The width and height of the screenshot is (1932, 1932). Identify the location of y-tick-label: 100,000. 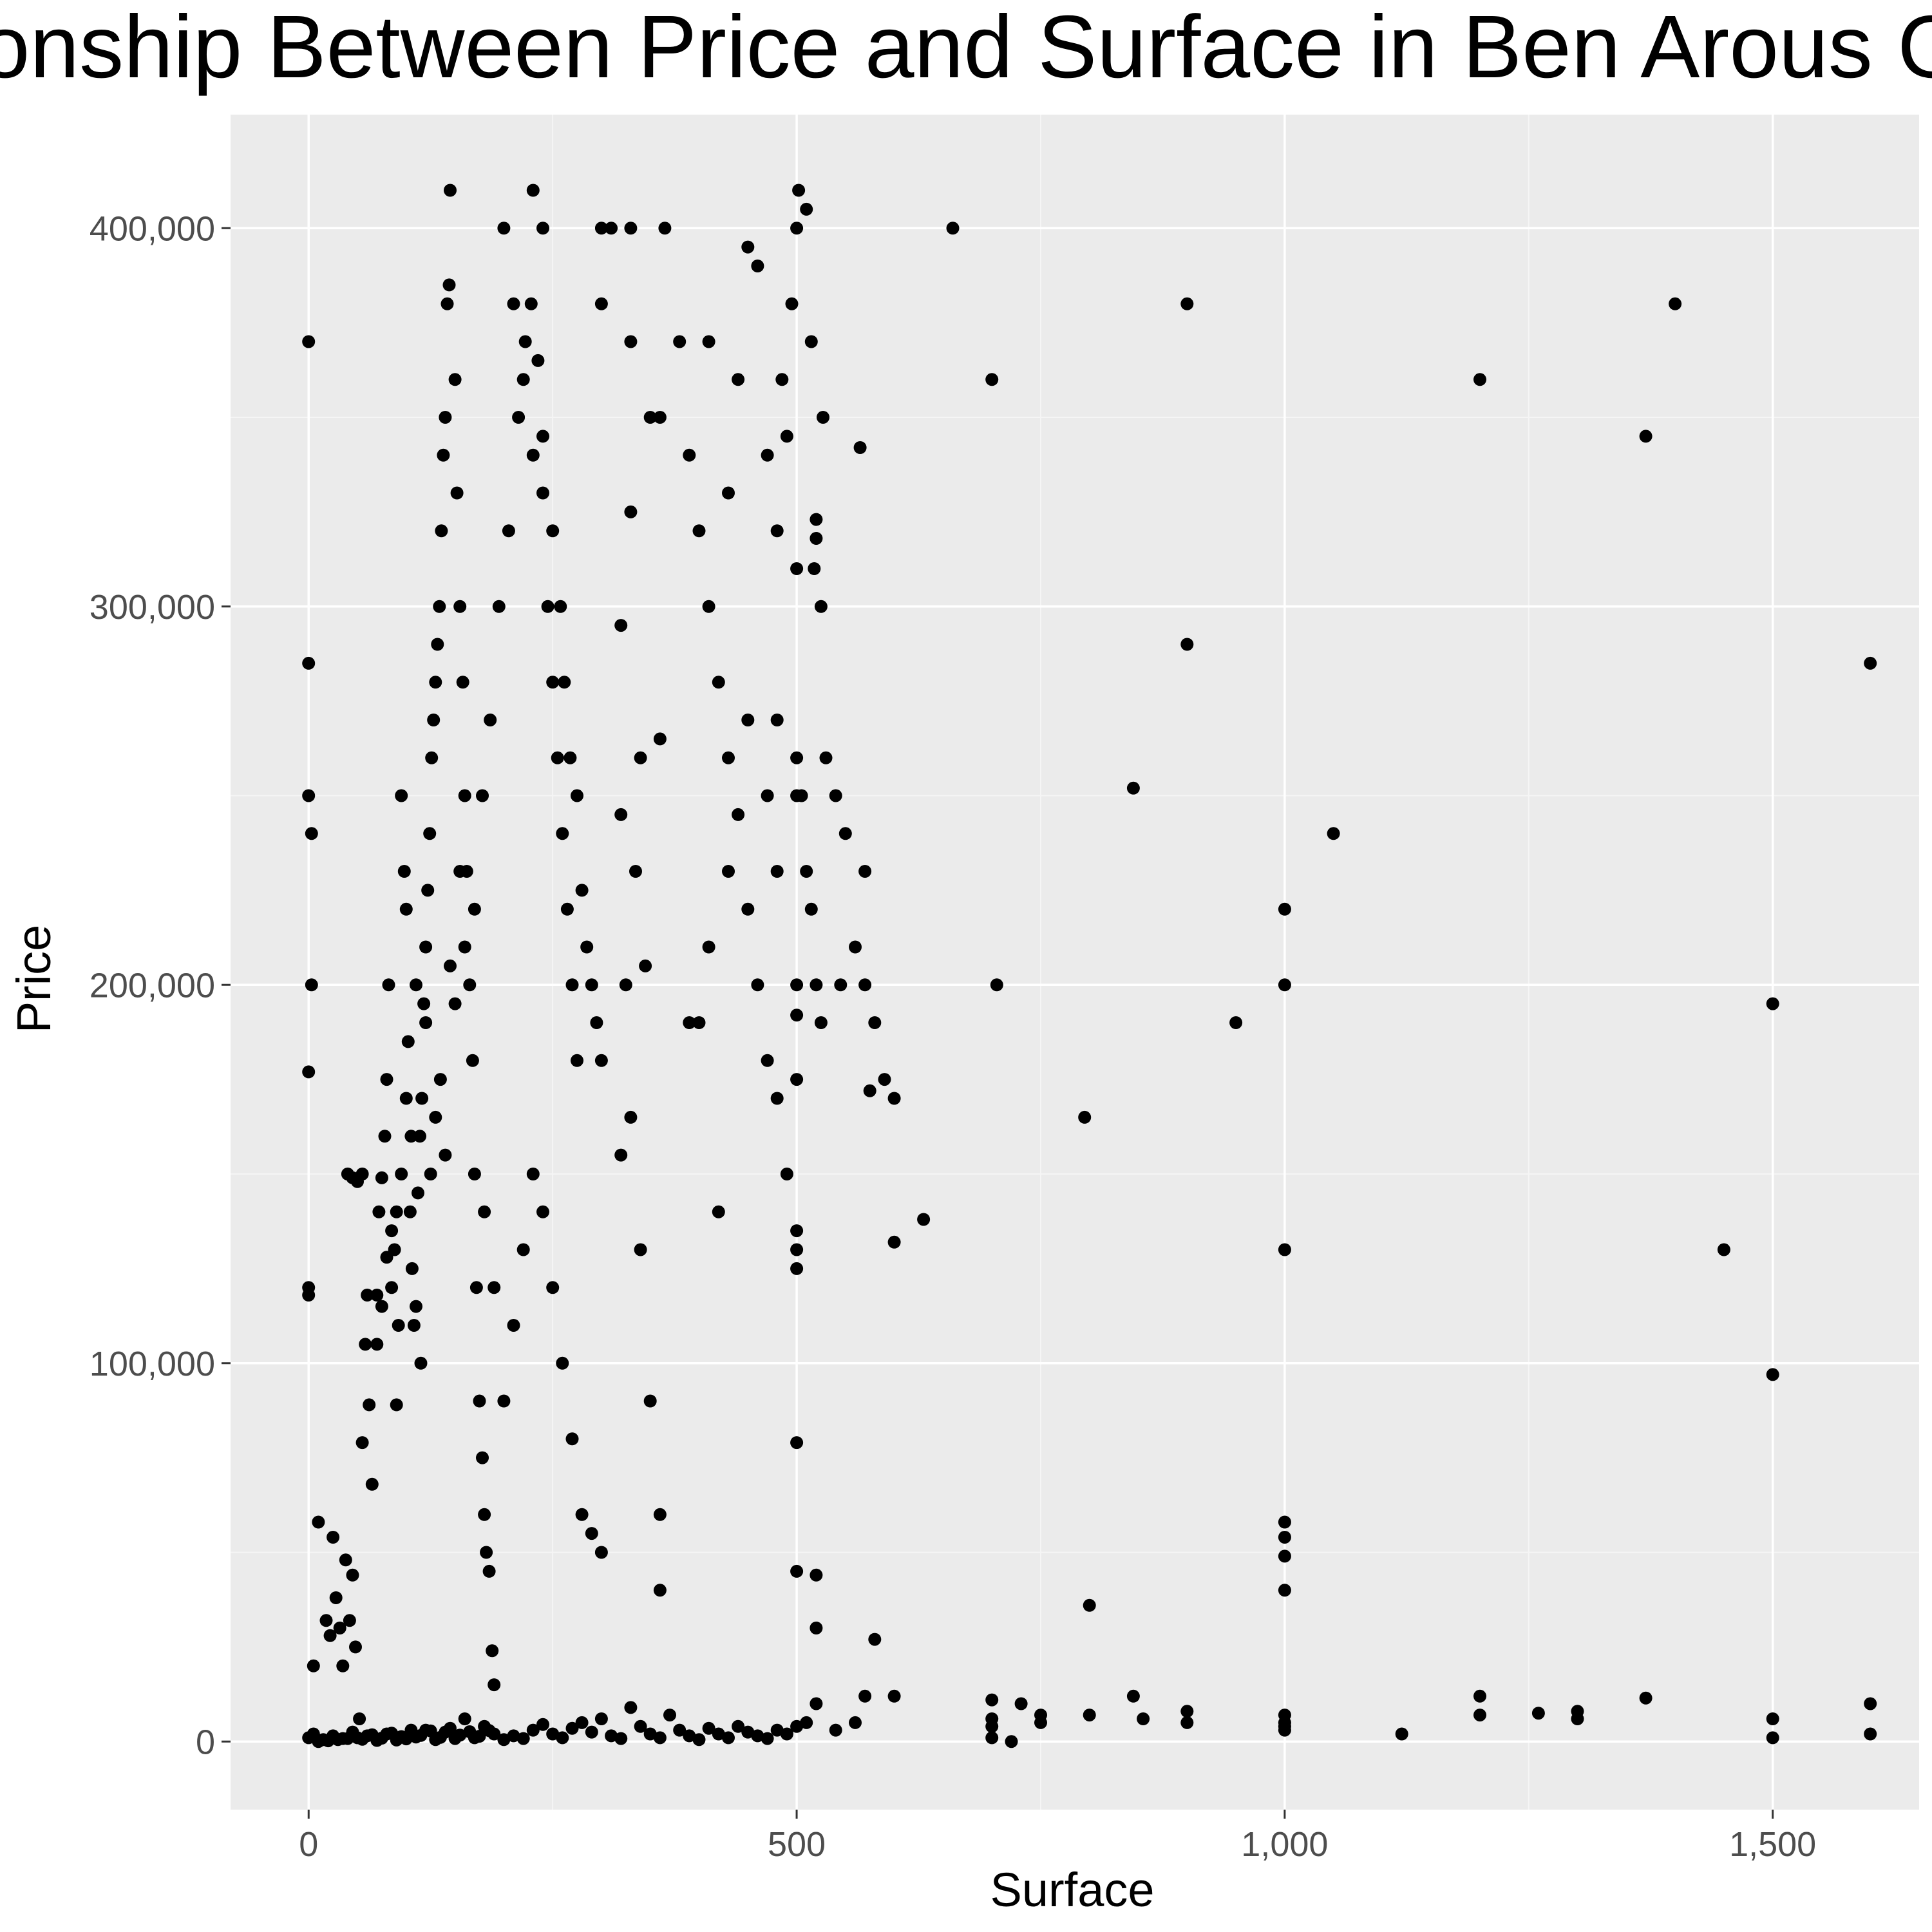
(152, 1364).